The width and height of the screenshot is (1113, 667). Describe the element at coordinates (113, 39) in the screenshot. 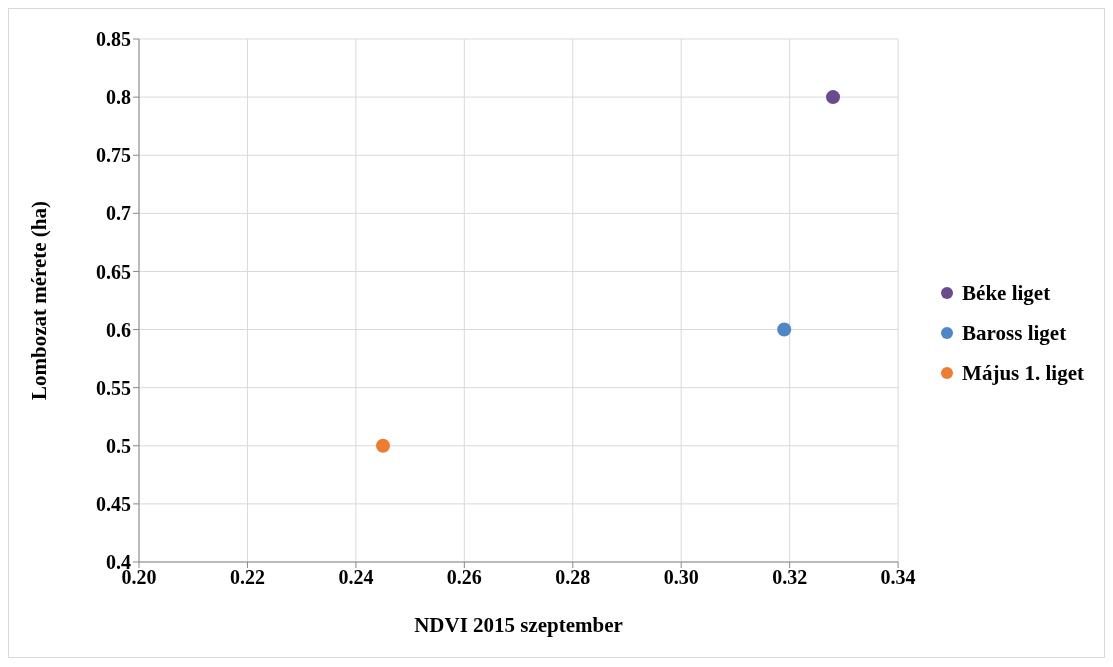

I see `y-tick-label: 0.85` at that location.